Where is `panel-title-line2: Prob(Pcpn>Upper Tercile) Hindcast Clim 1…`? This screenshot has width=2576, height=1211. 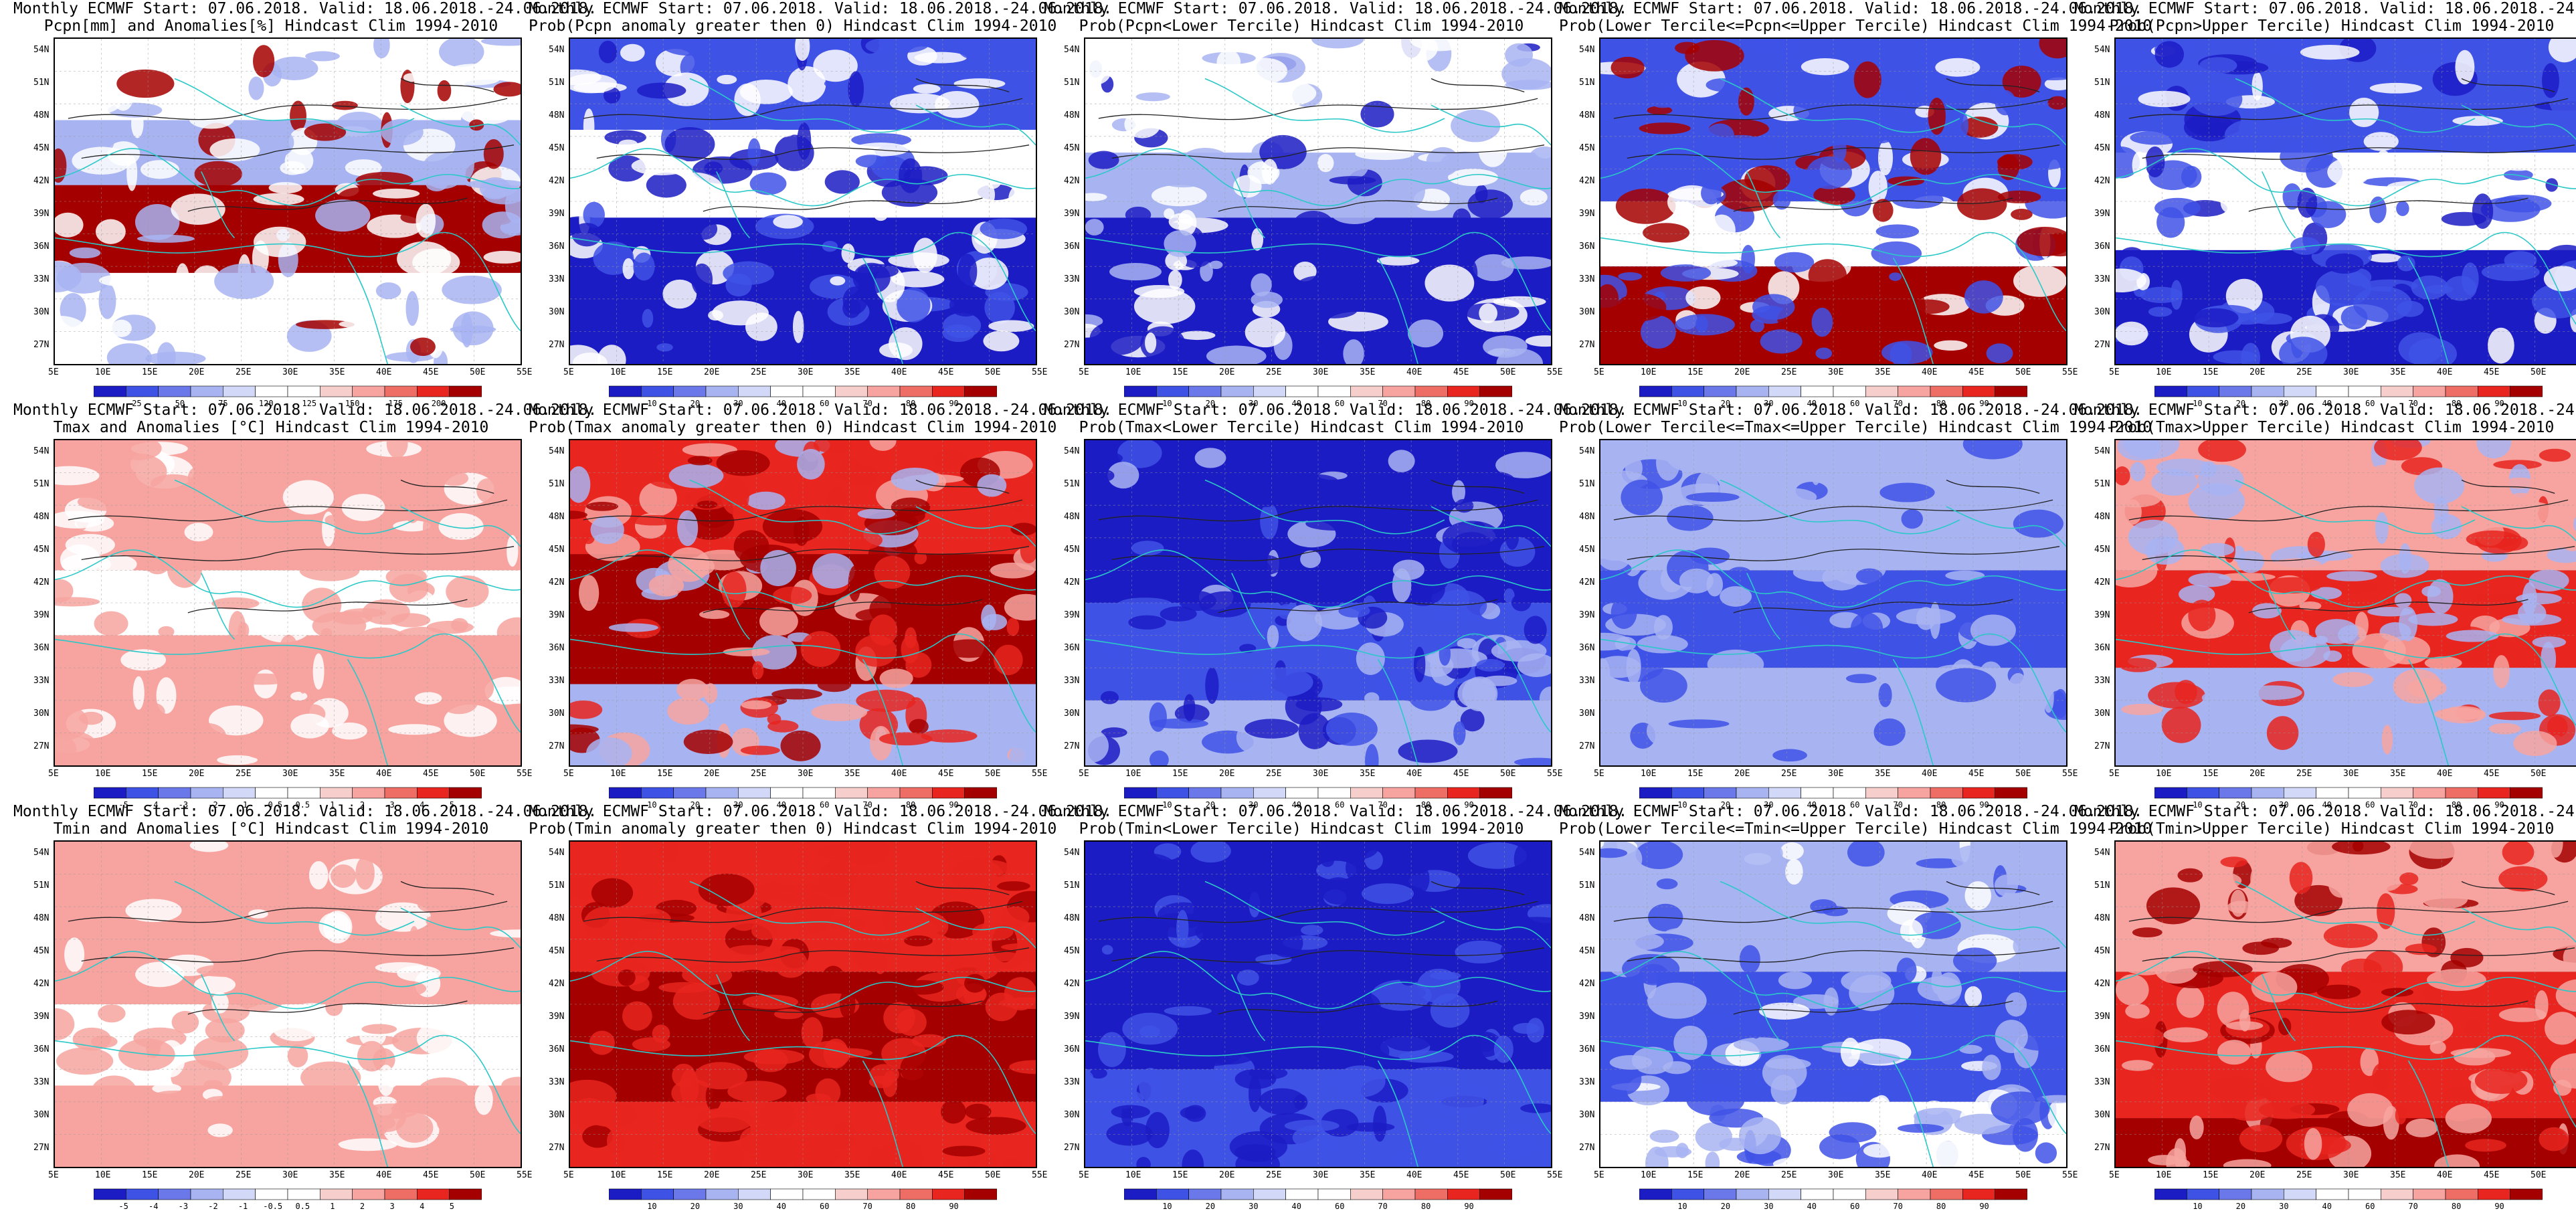
panel-title-line2: Prob(Pcpn>Upper Tercile) Hindcast Clim 1… is located at coordinates (2332, 26).